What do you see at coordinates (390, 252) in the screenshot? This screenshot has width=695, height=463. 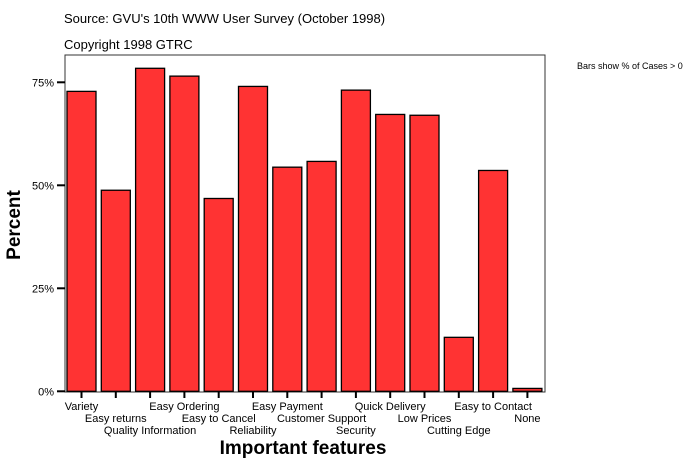 I see `bar-quick-delivery` at bounding box center [390, 252].